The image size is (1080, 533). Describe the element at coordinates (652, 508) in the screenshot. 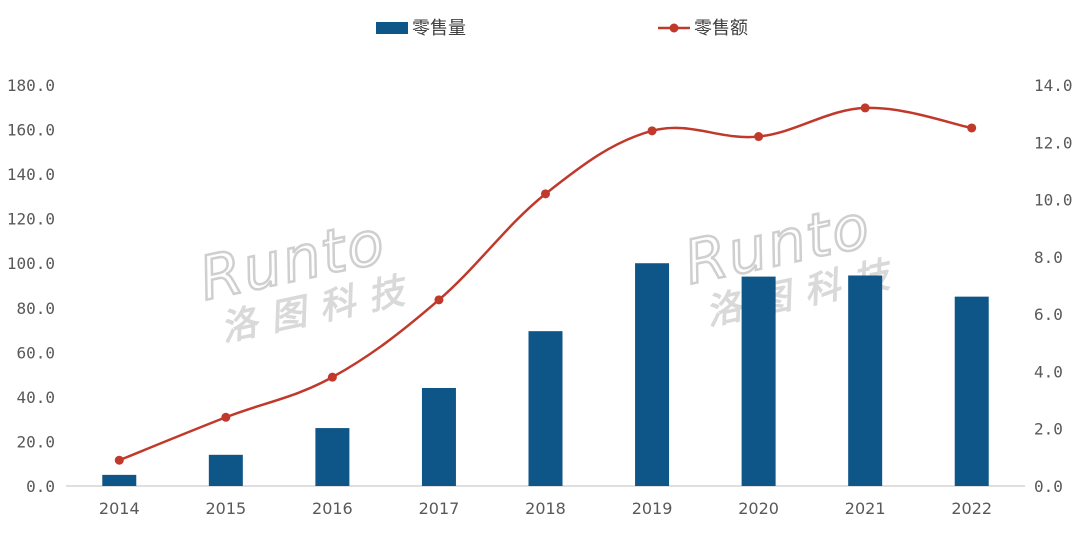

I see `x-tick-label: 2019` at that location.